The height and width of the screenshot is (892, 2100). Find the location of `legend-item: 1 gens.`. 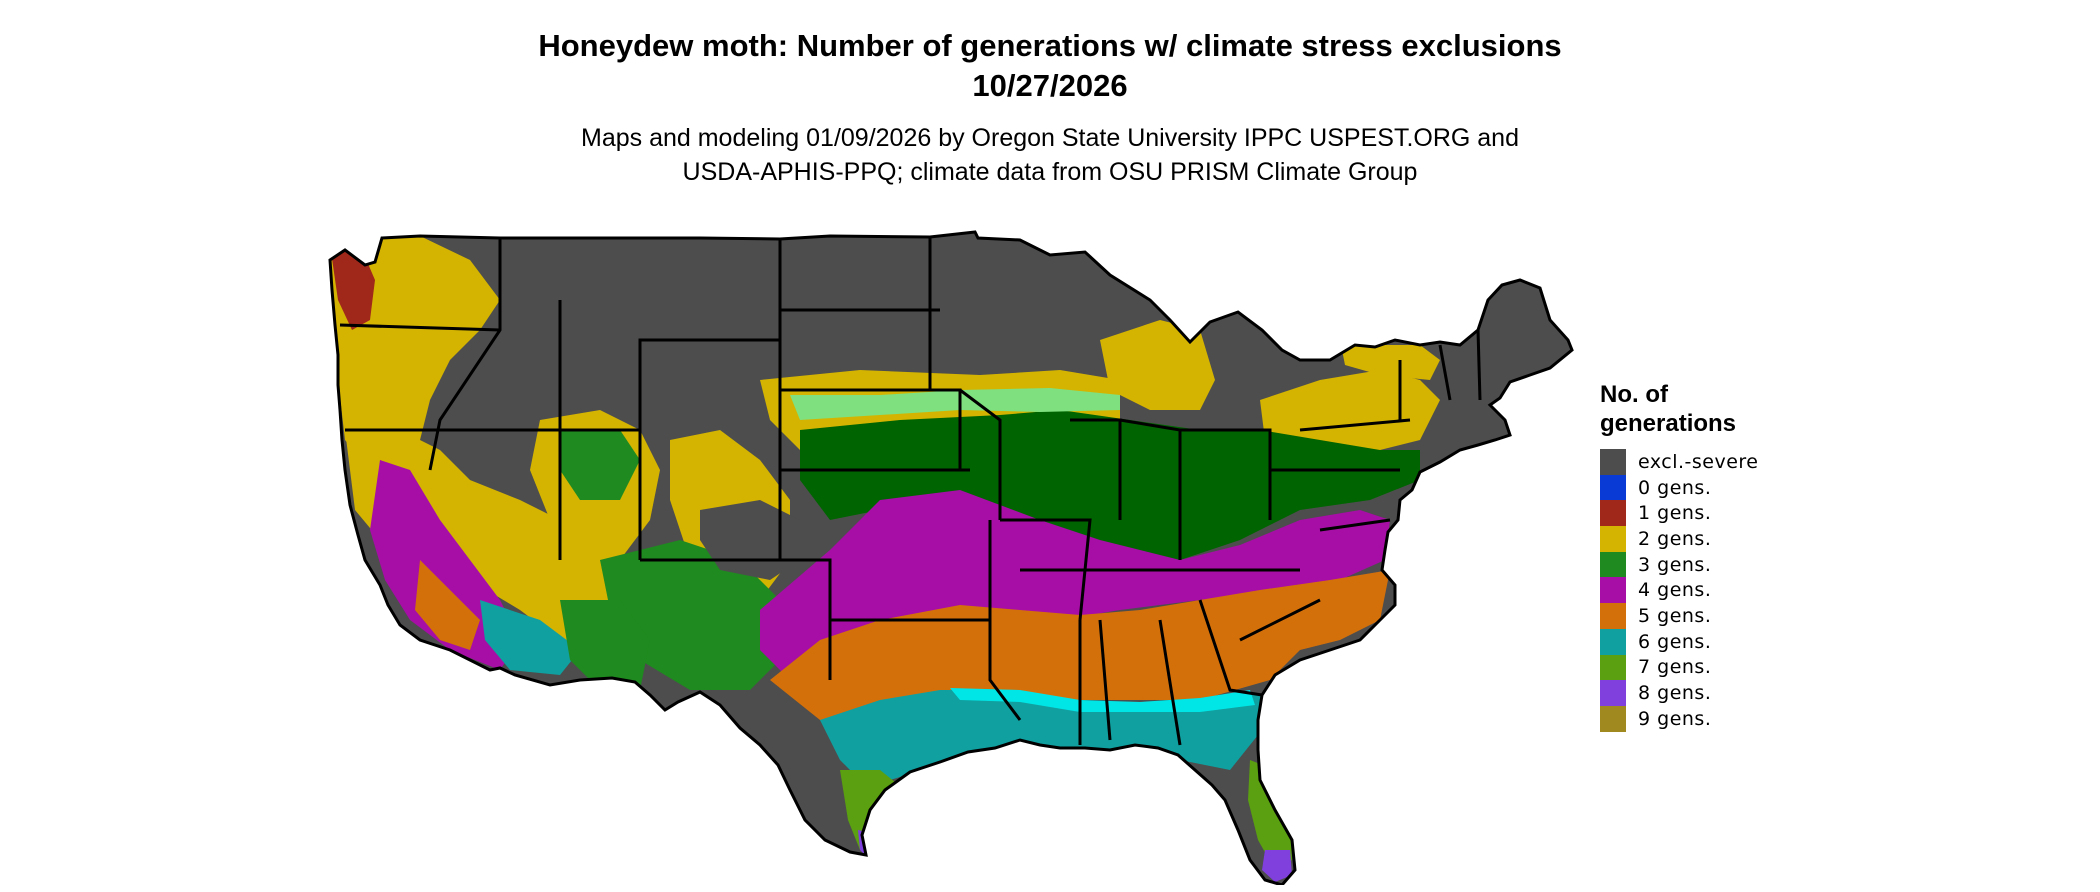

legend-item: 1 gens. is located at coordinates (1690, 513).